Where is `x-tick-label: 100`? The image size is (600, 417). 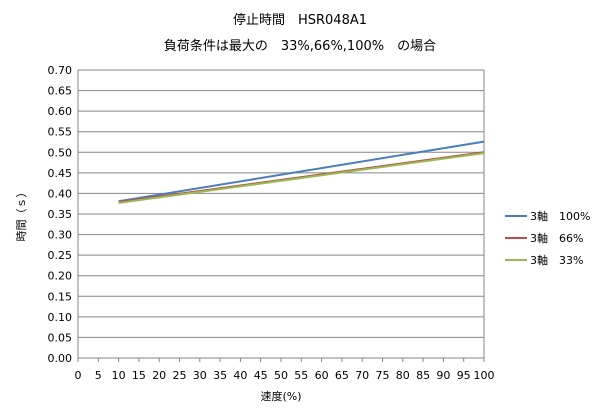 x-tick-label: 100 is located at coordinates (484, 375).